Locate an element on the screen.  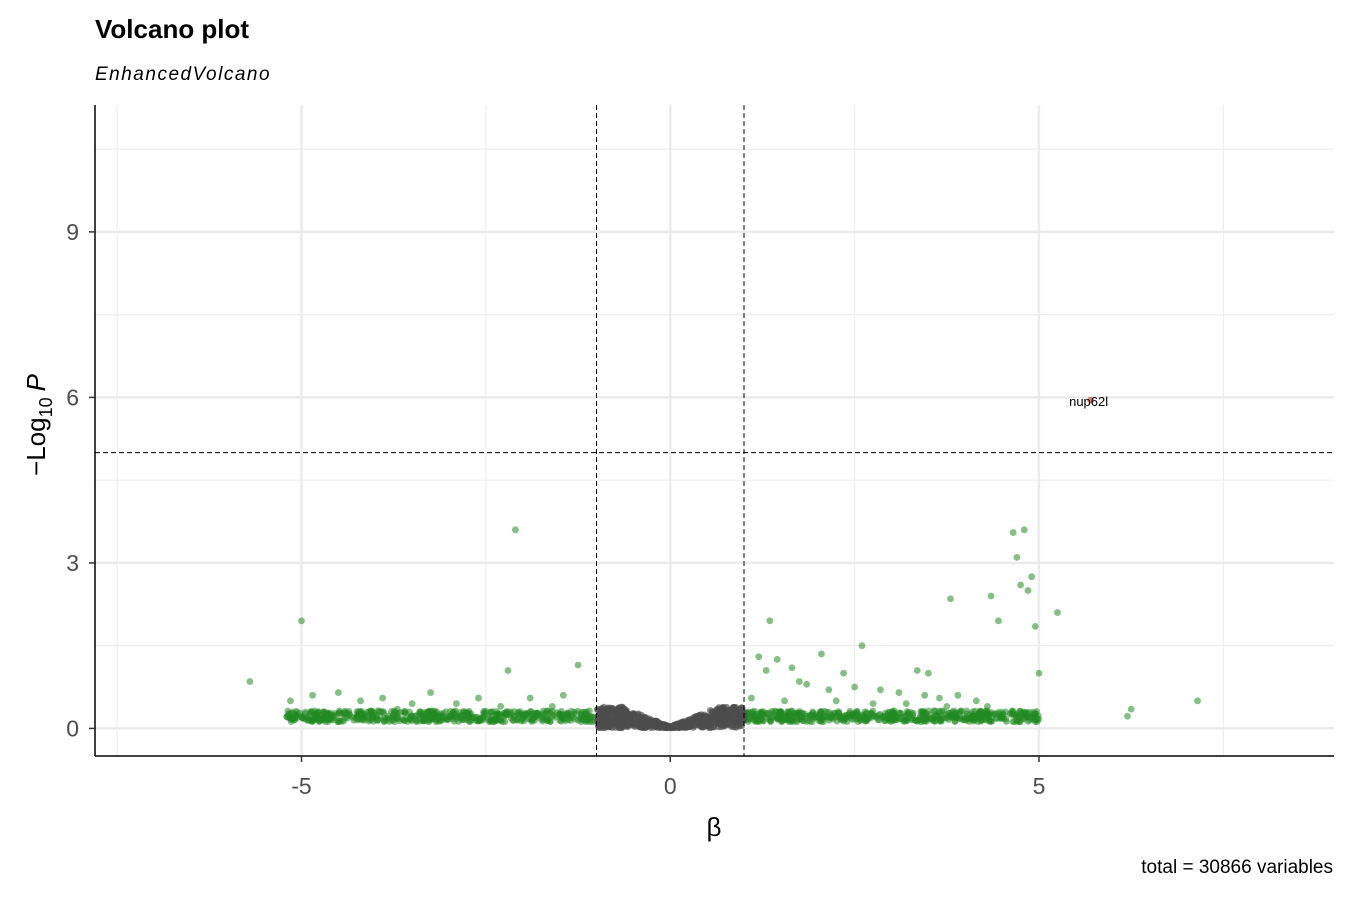
y-tick-label: 3 is located at coordinates (72, 563).